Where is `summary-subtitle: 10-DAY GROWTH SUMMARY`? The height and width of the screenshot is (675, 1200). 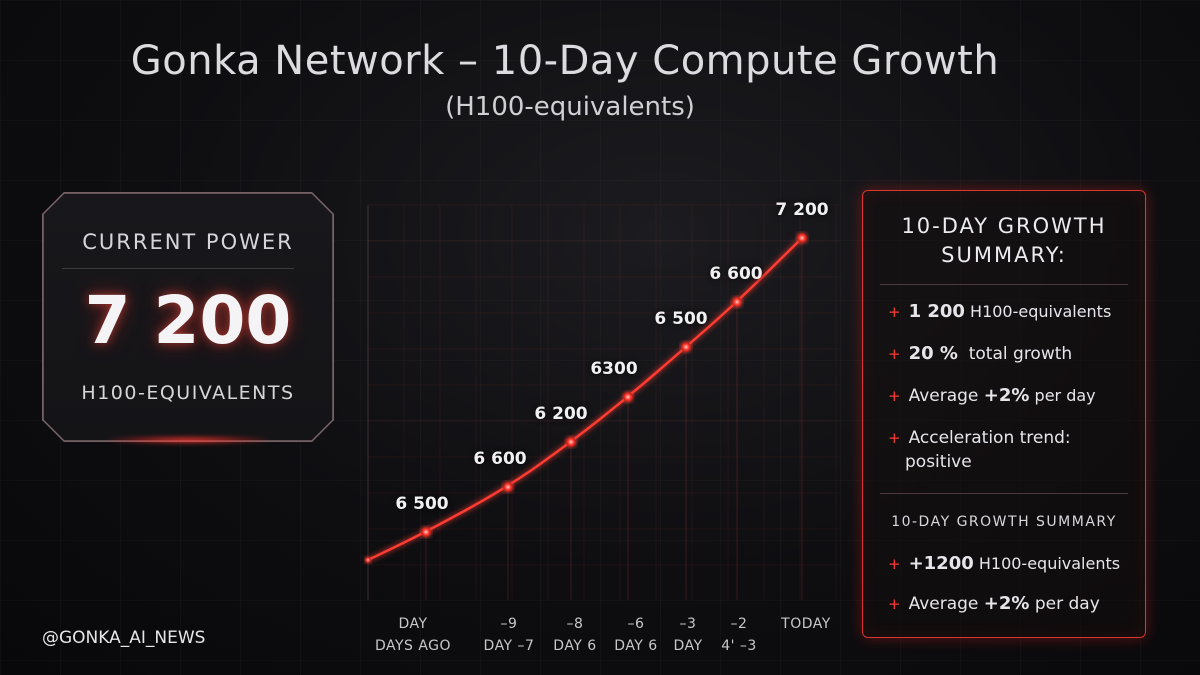 summary-subtitle: 10-DAY GROWTH SUMMARY is located at coordinates (1004, 522).